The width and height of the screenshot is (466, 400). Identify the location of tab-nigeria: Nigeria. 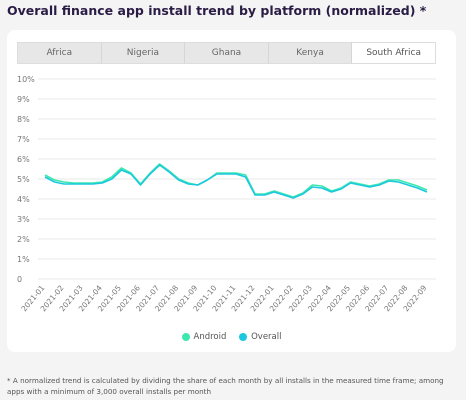
(144, 53).